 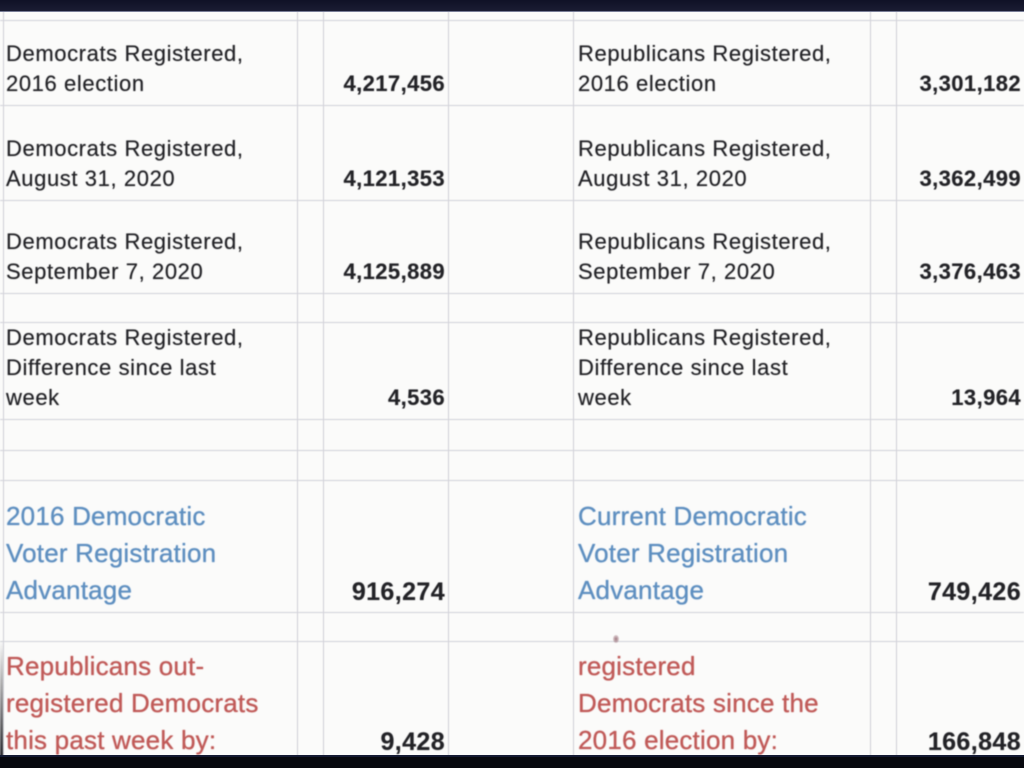 I want to click on left-edge-shade, so click(x=1, y=698).